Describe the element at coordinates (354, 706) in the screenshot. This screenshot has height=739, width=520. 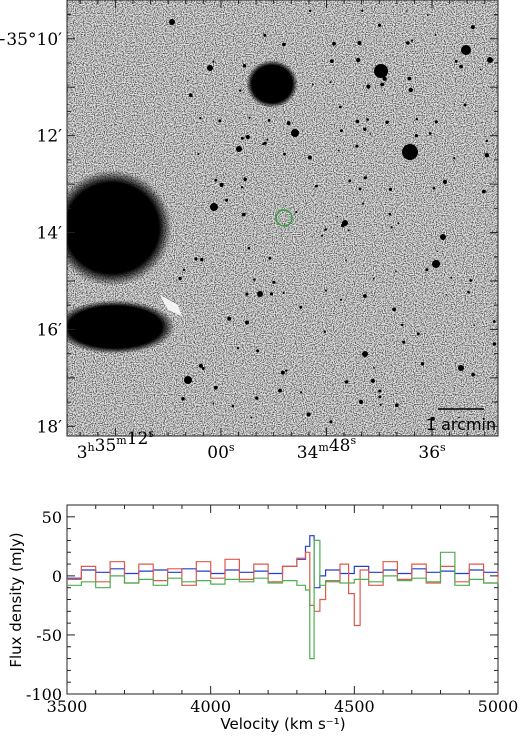
I see `x-tick-label: 4500` at that location.